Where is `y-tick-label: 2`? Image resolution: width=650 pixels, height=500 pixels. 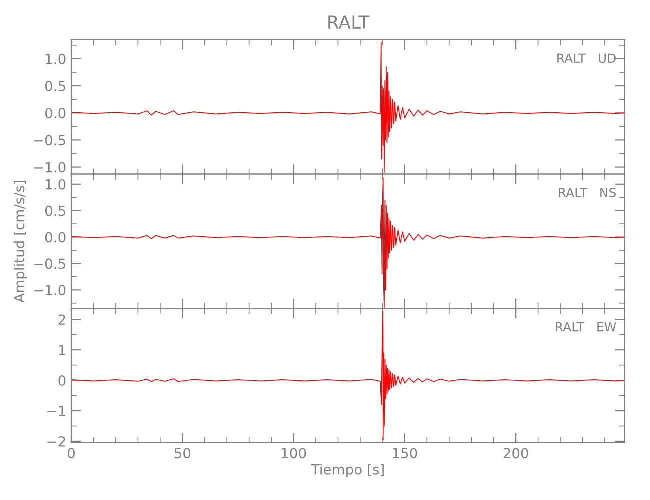
y-tick-label: 2 is located at coordinates (62, 319).